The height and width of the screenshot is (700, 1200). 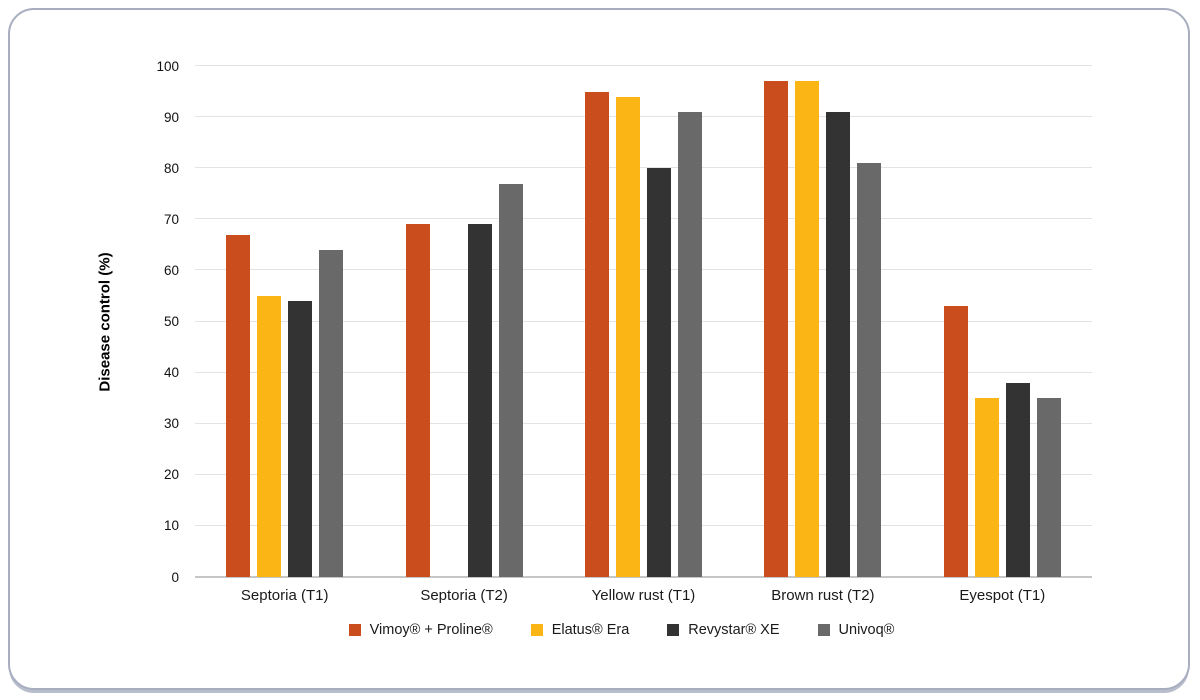 I want to click on legend-item: Elatus® Era, so click(x=580, y=630).